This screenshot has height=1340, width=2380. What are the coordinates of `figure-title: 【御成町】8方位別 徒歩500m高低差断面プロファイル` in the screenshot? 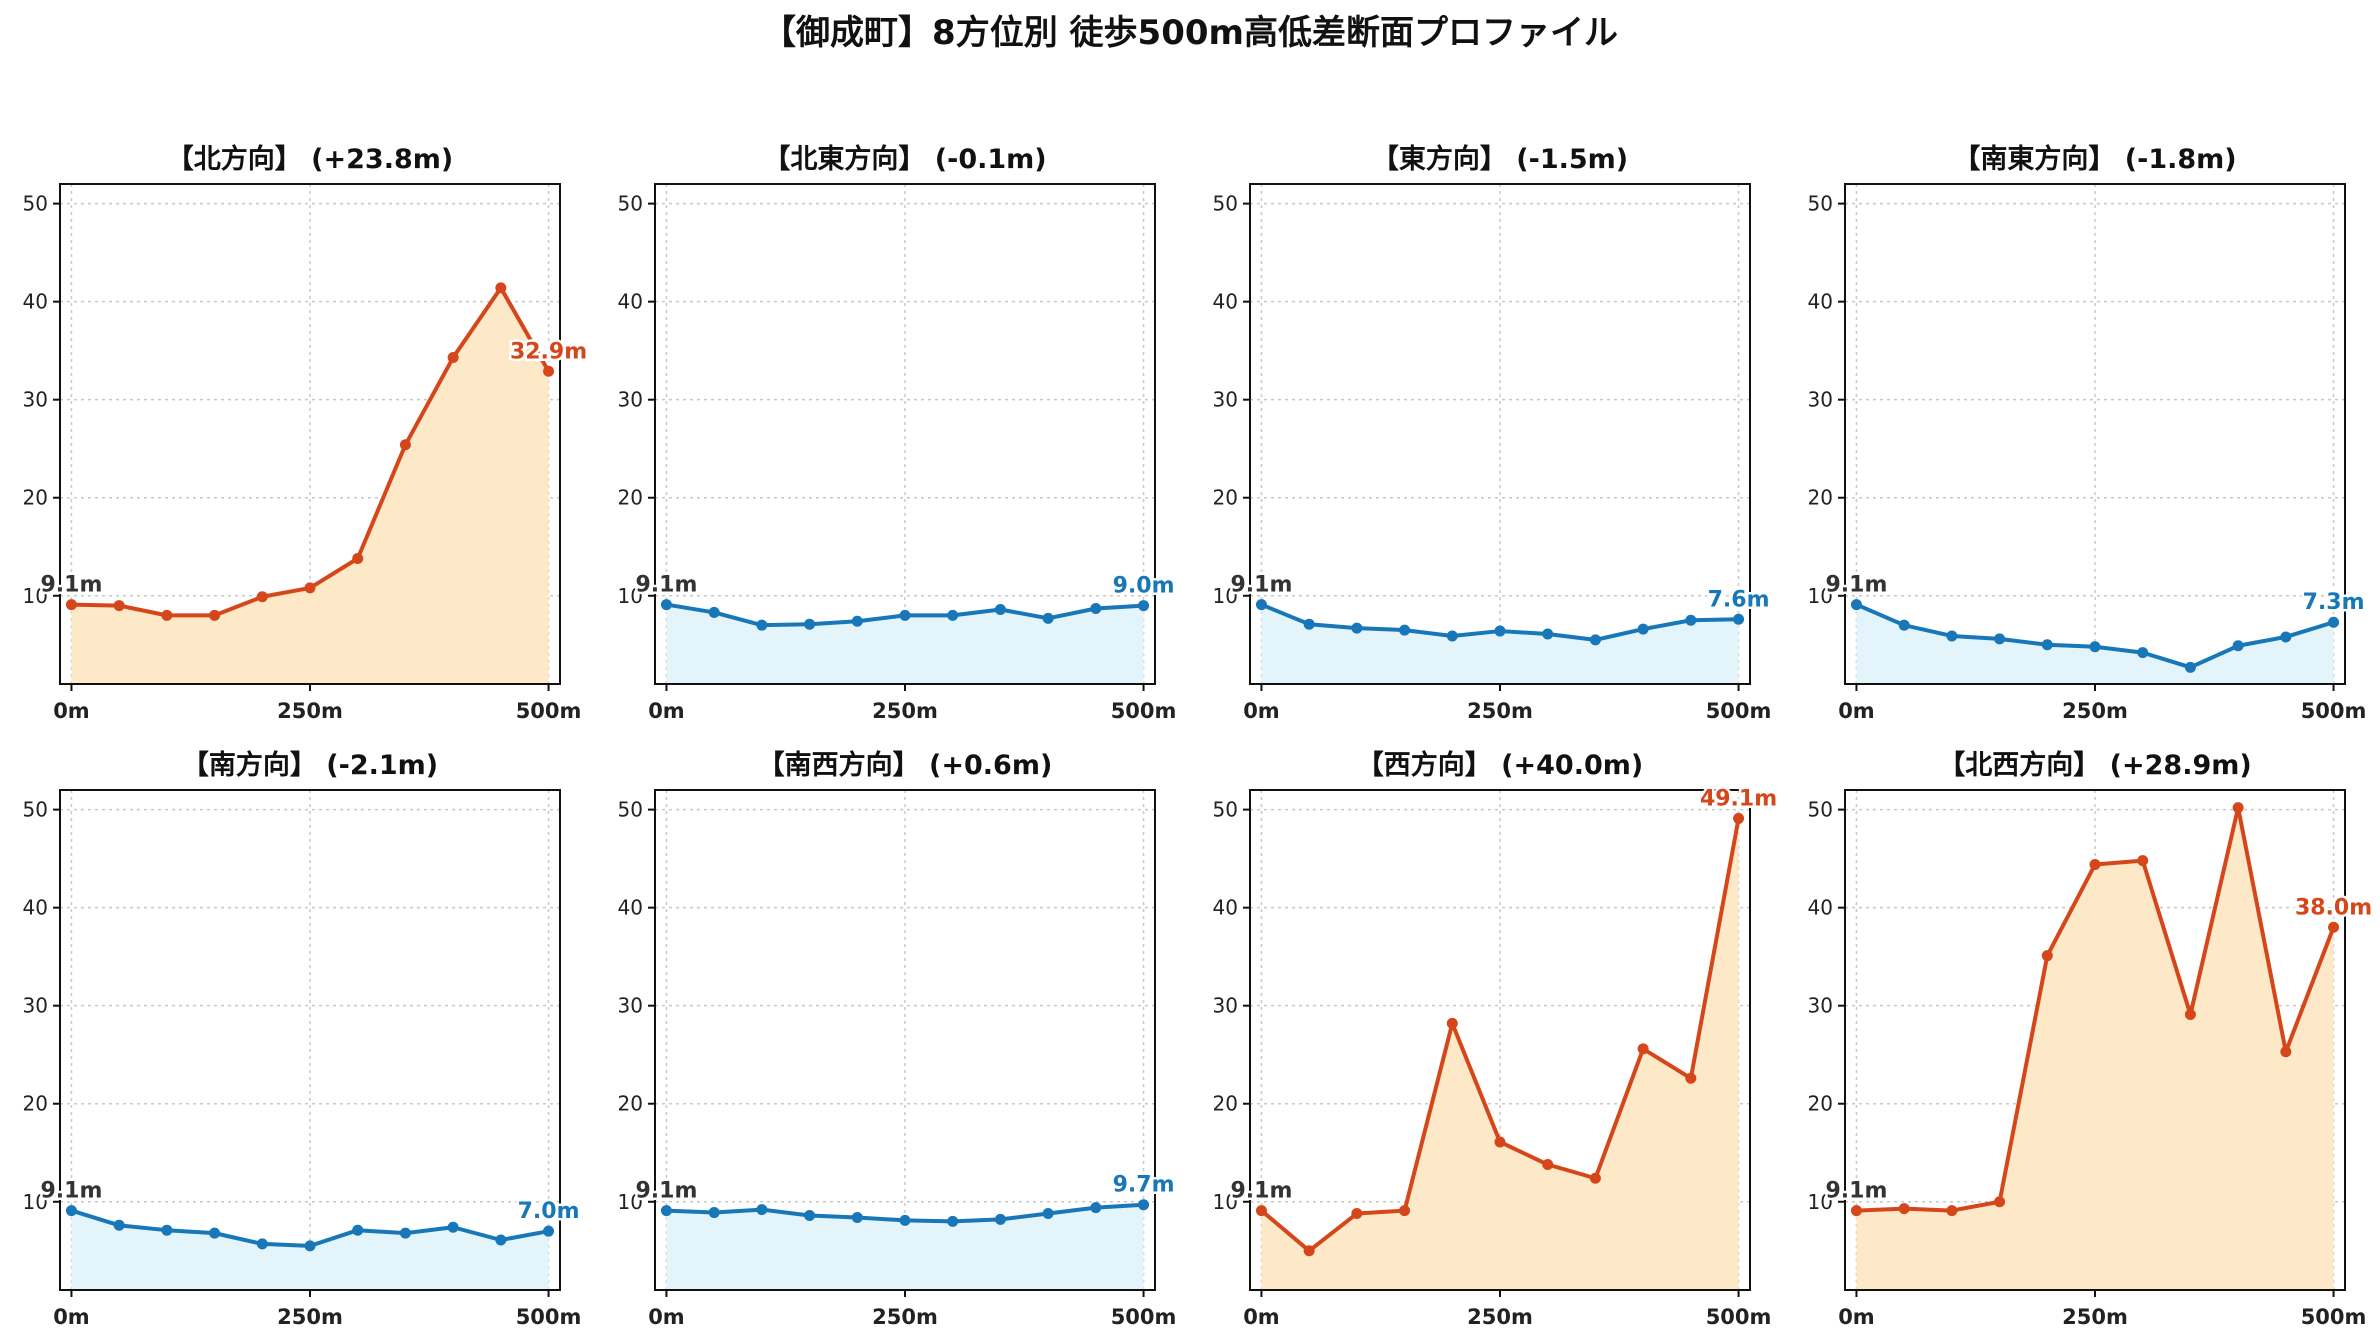 It's located at (1190, 33).